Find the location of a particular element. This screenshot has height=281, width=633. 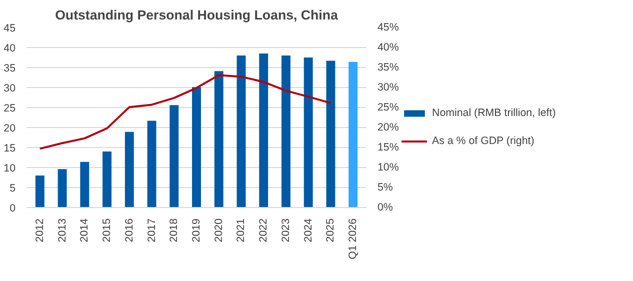

y2-tick-label: 40% is located at coordinates (389, 48).